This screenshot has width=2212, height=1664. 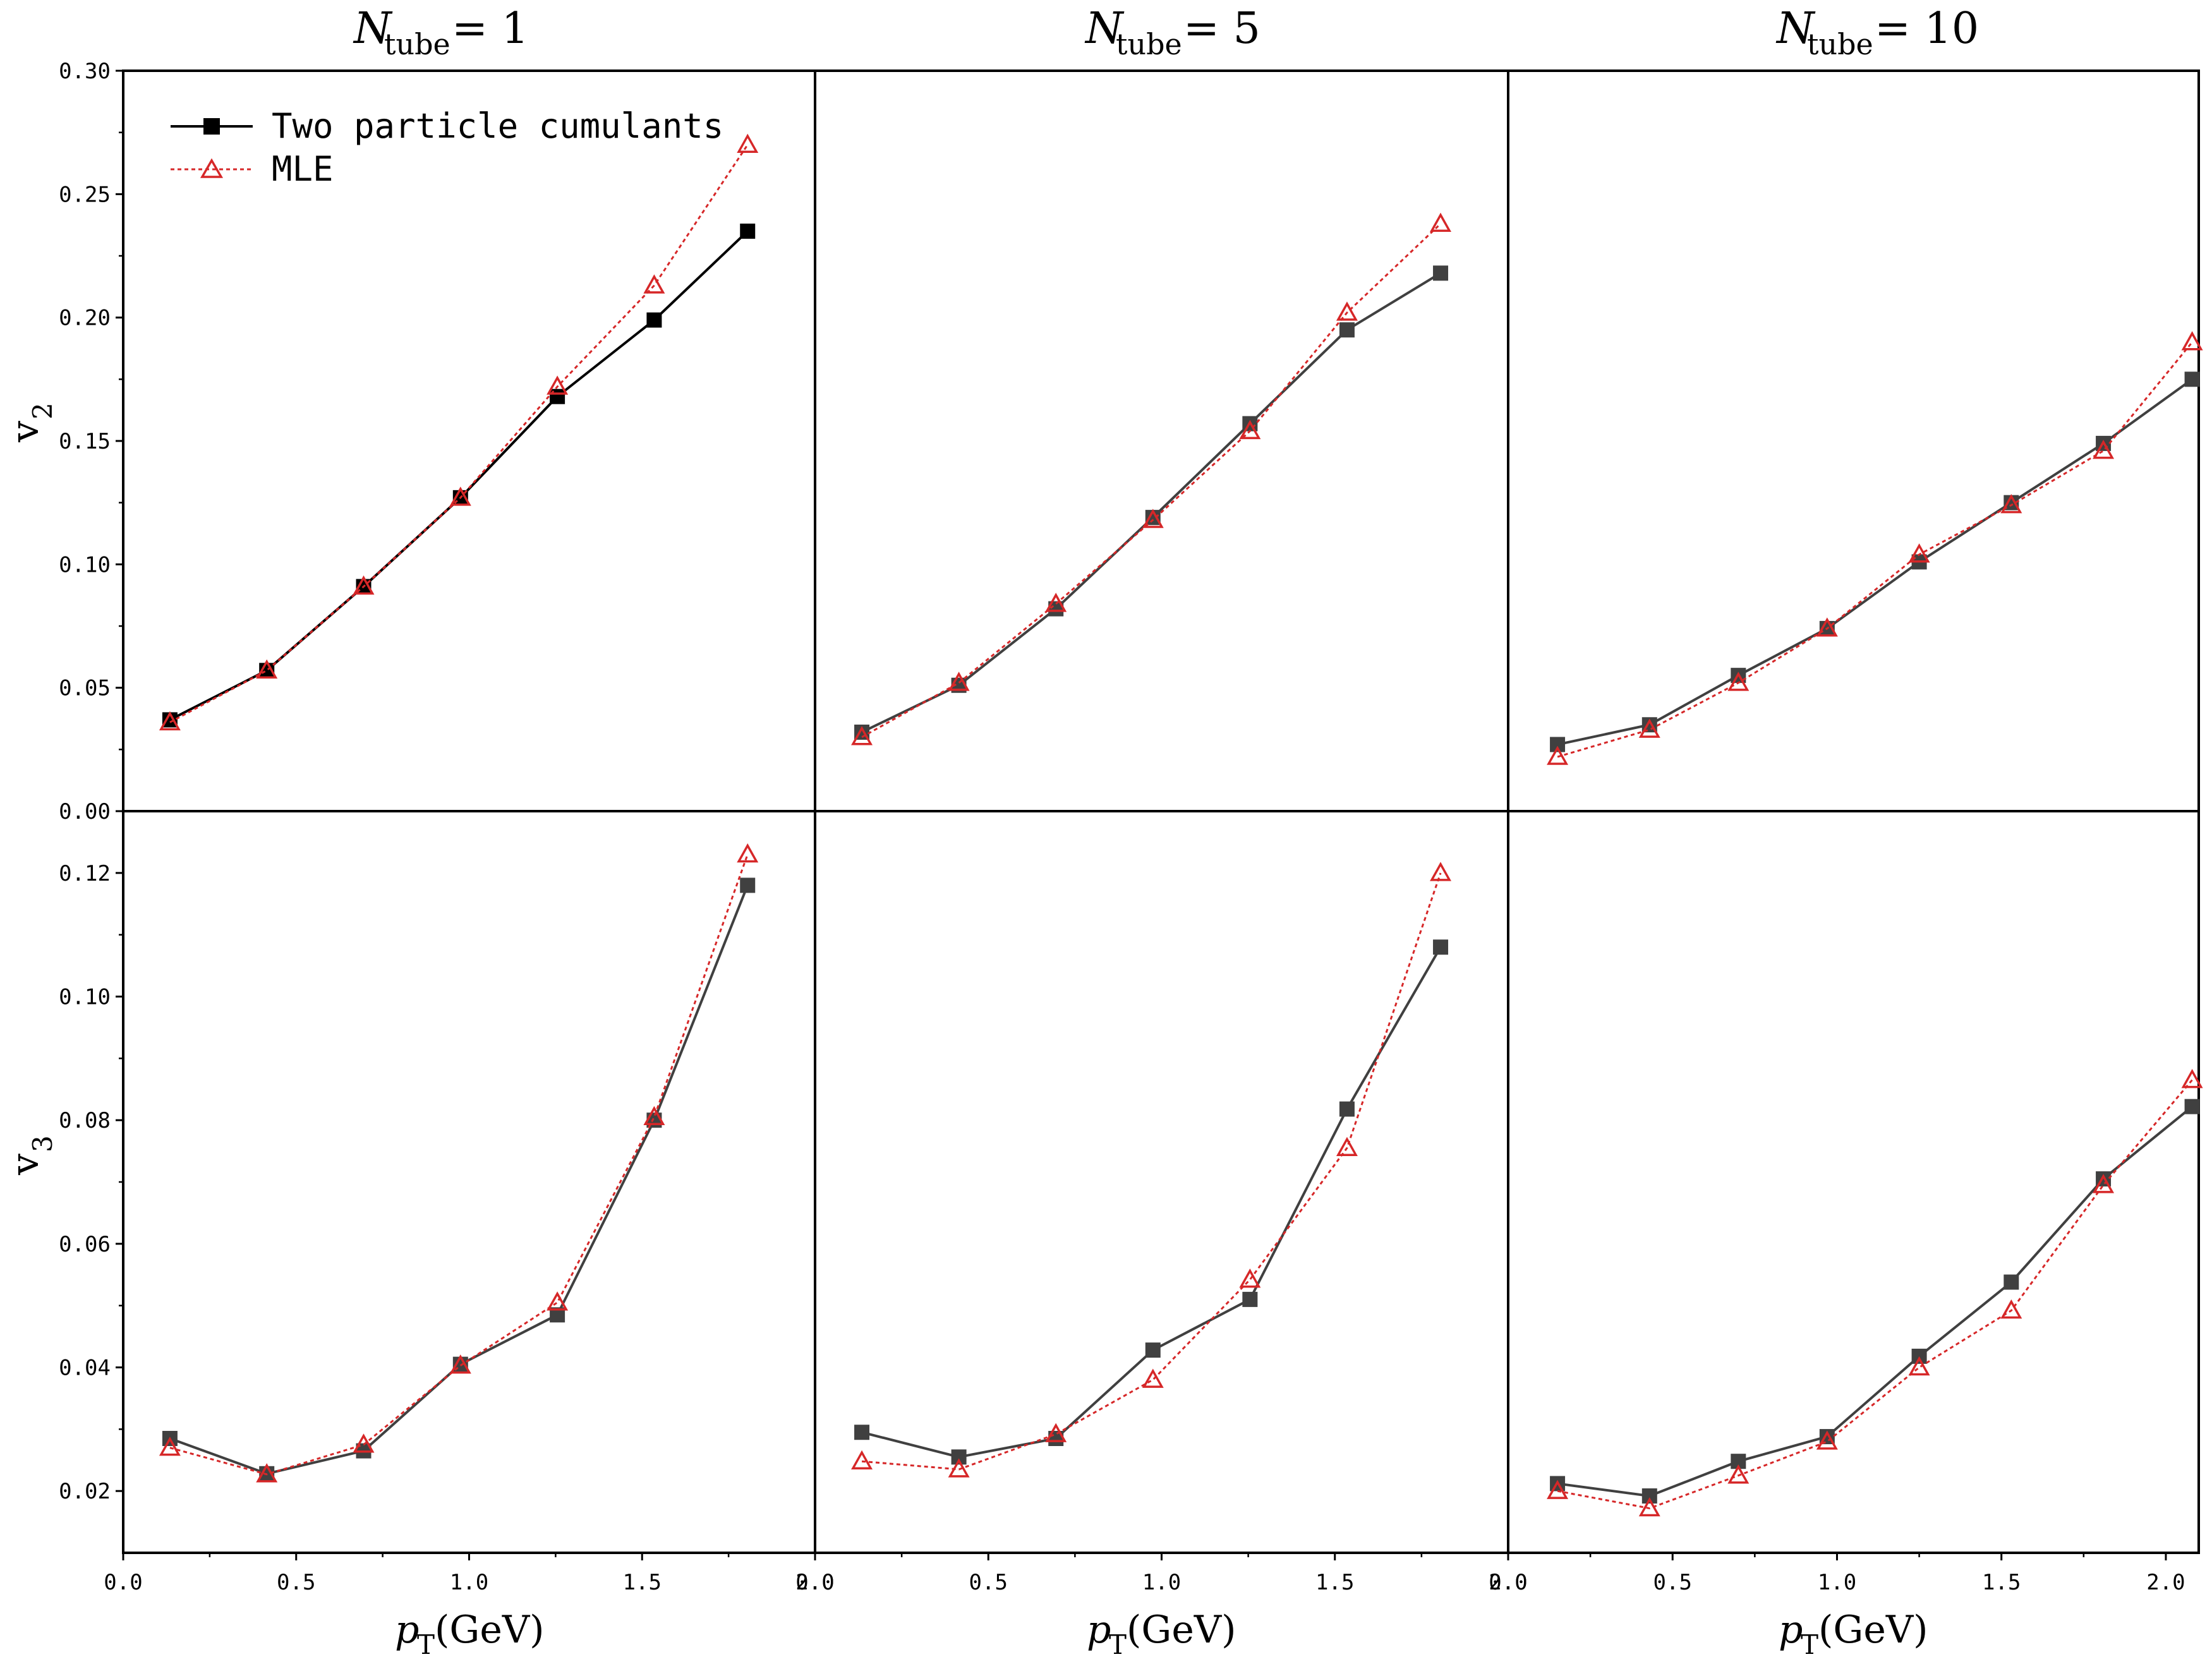 What do you see at coordinates (85, 1368) in the screenshot?
I see `y-tick-label: 0.04` at bounding box center [85, 1368].